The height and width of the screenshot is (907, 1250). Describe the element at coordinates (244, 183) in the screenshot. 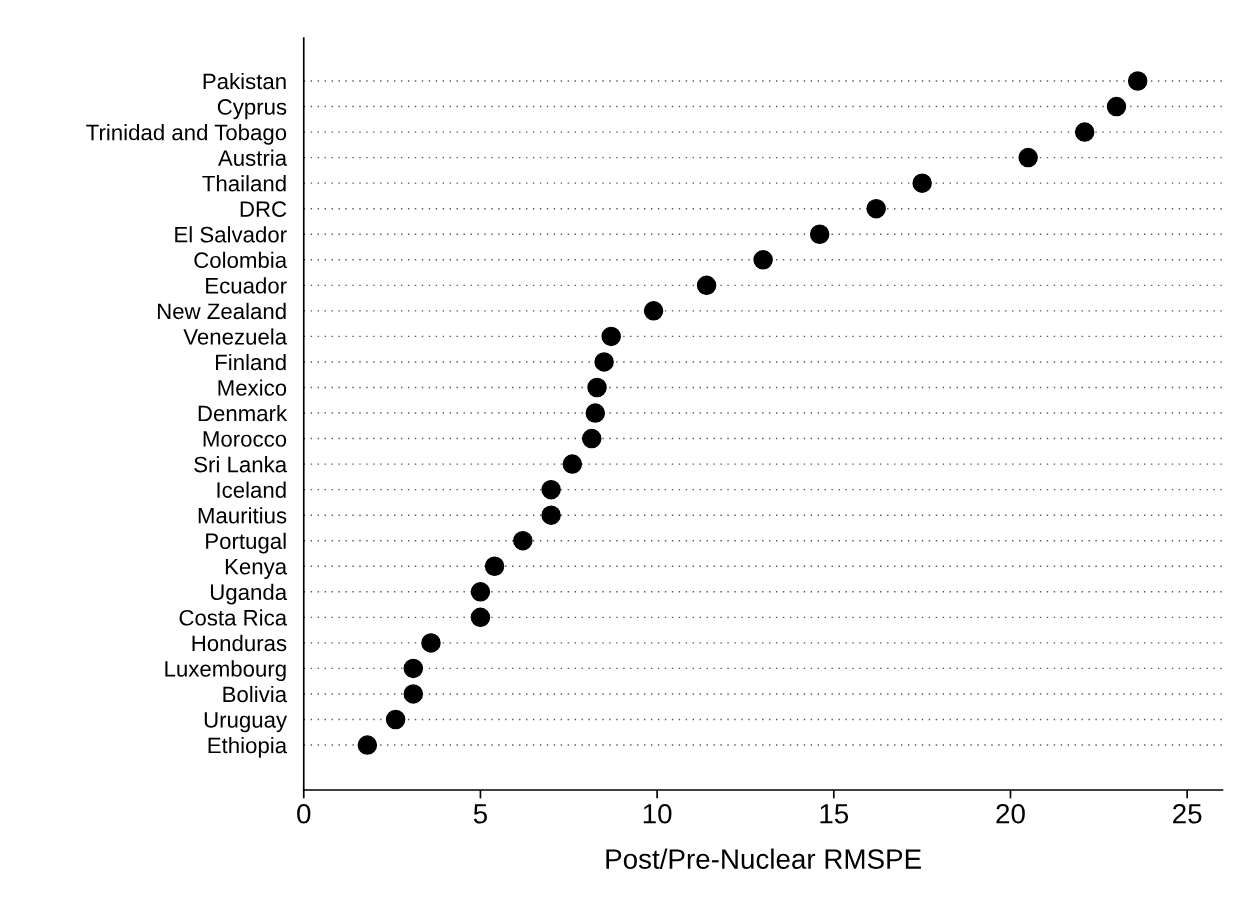

I see `y-tick-label: Thailand` at that location.